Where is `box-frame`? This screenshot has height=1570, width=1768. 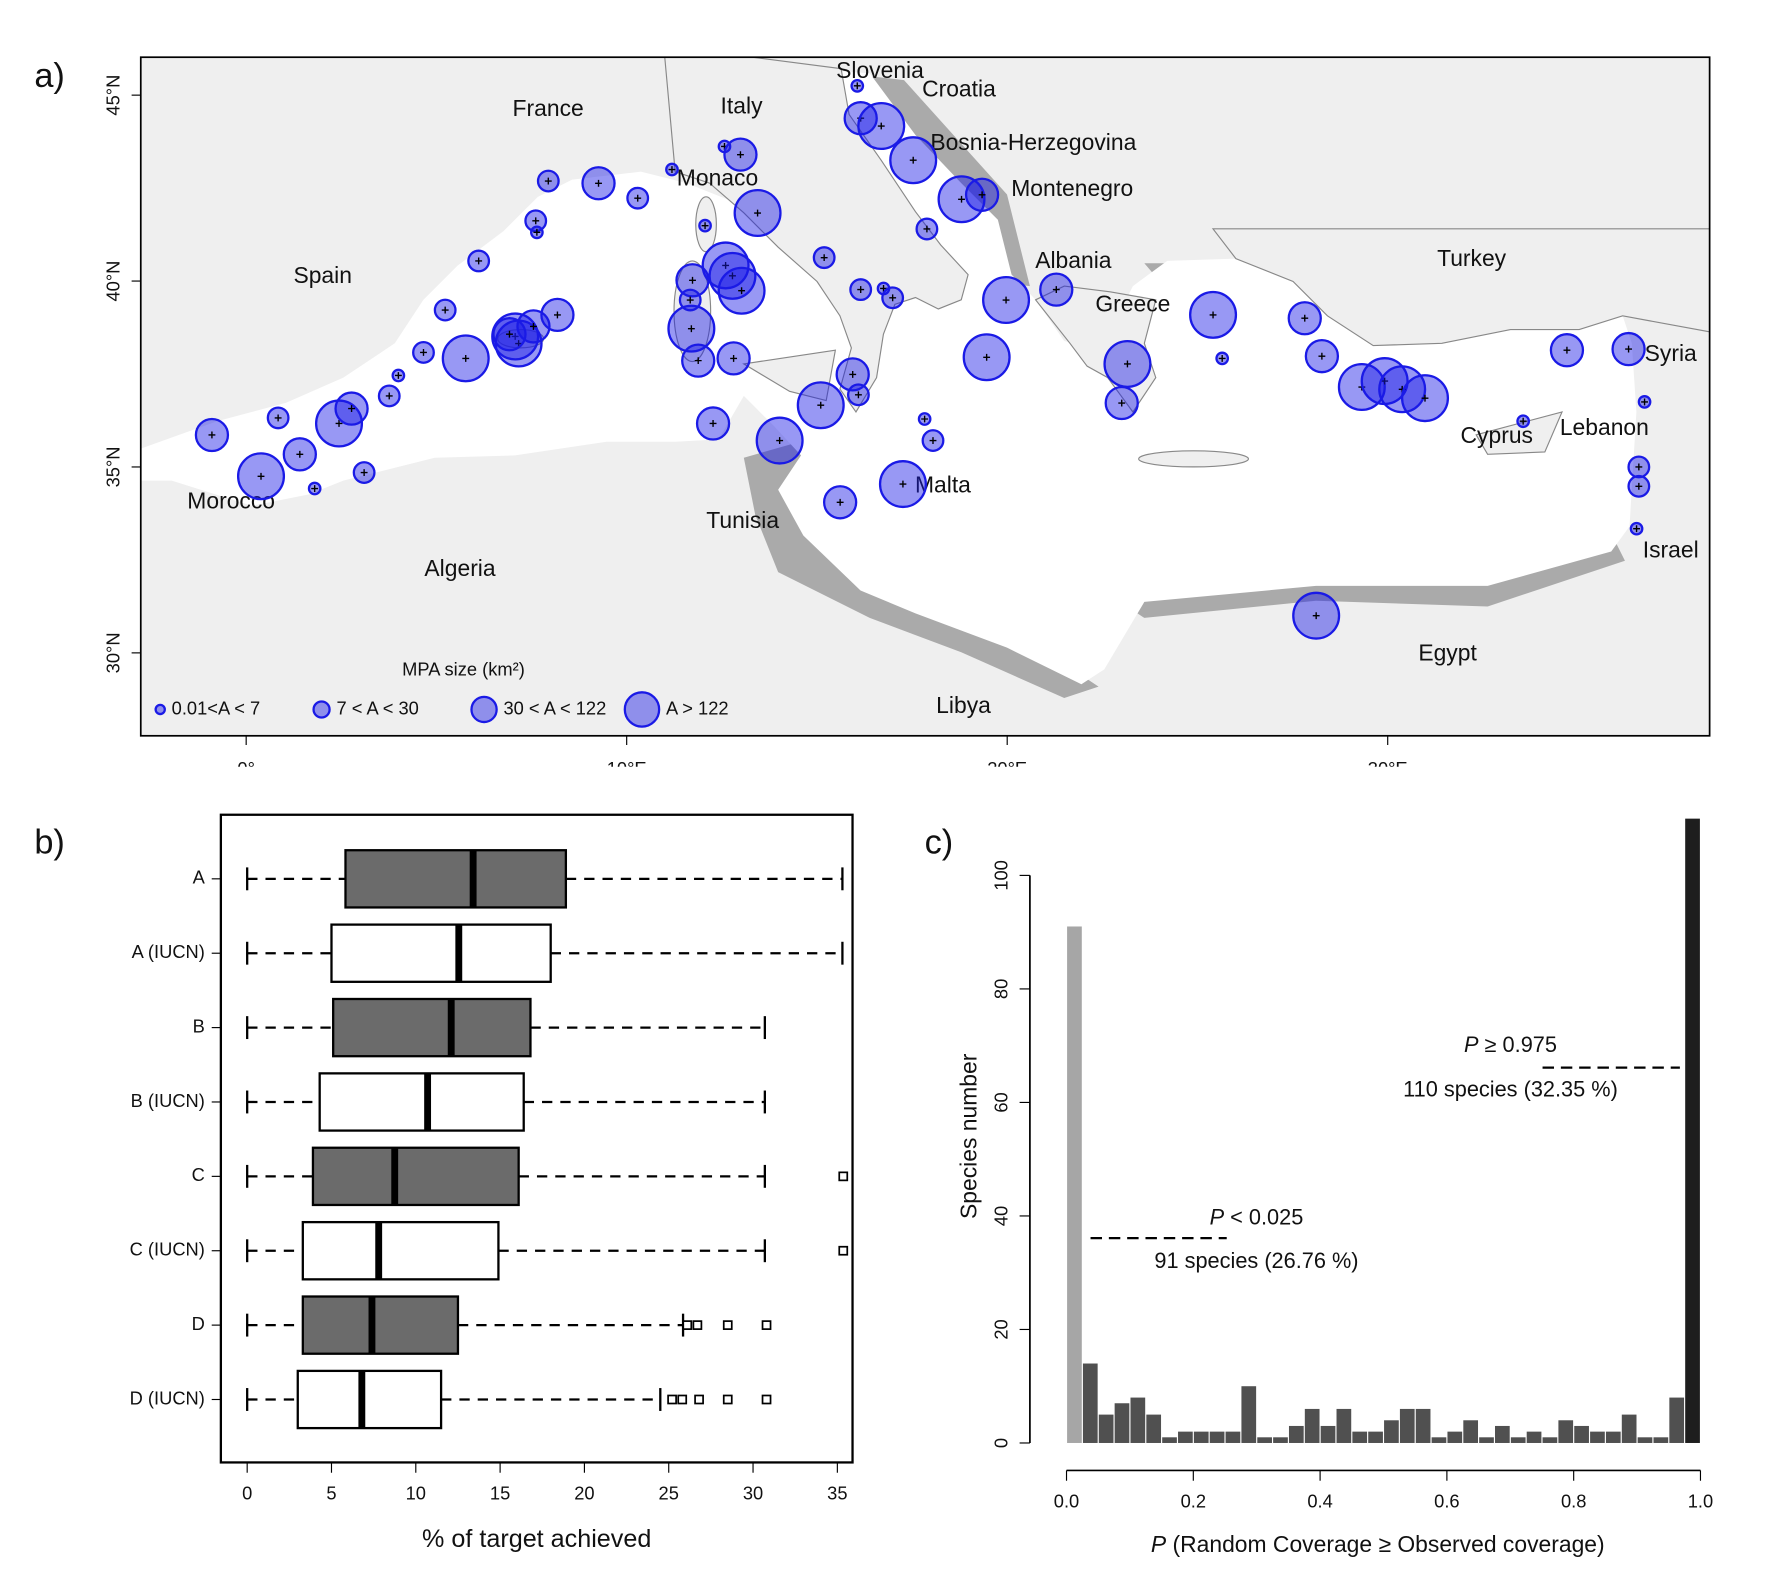
box-frame is located at coordinates (536, 1138).